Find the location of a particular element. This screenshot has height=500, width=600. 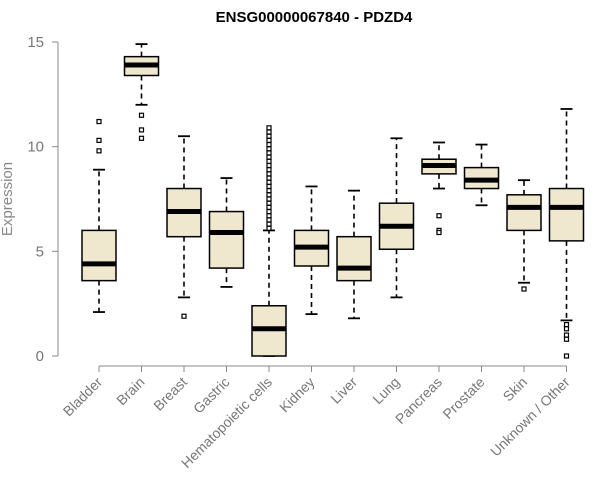

x-tick-label: Unknown / Other is located at coordinates (530, 417).